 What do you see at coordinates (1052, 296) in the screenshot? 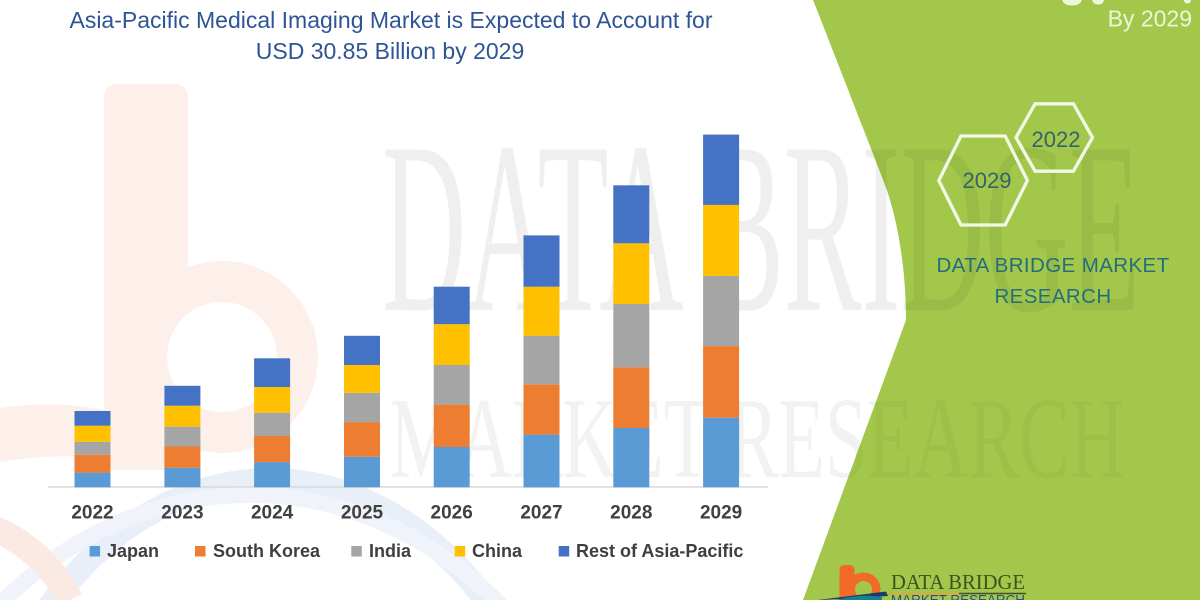
I see `svg-text: RESEARCH` at bounding box center [1052, 296].